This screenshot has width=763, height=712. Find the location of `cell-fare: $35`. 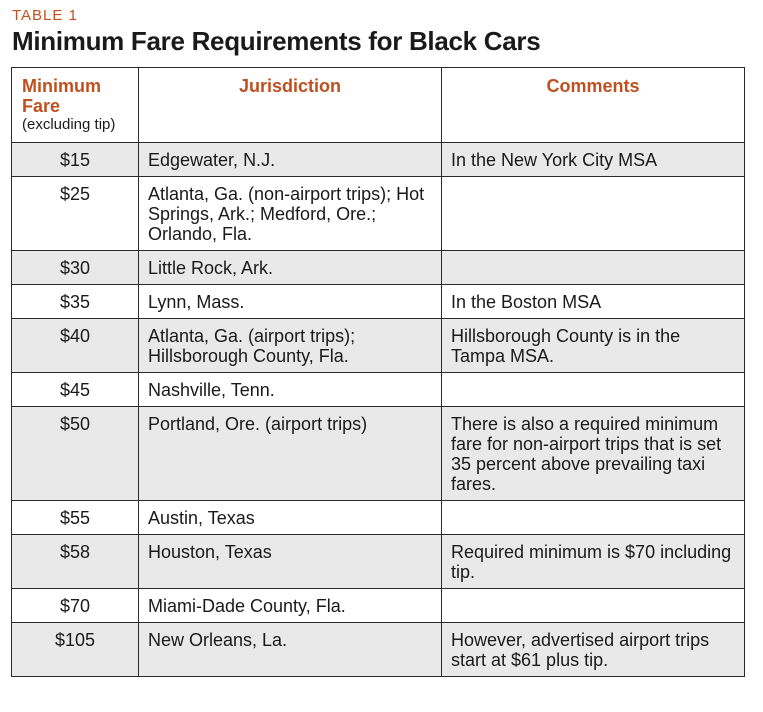

cell-fare: $35 is located at coordinates (75, 301).